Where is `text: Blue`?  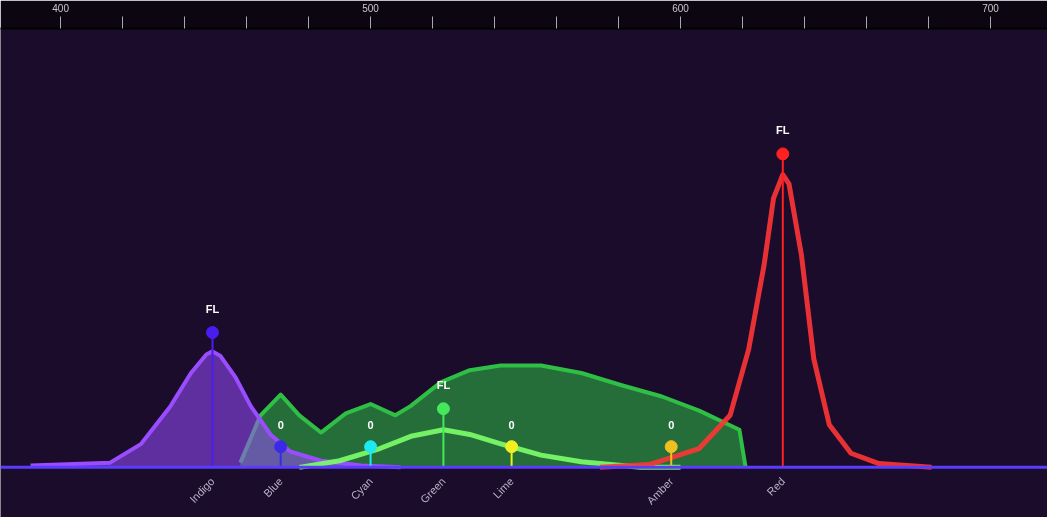
text: Blue is located at coordinates (273, 487).